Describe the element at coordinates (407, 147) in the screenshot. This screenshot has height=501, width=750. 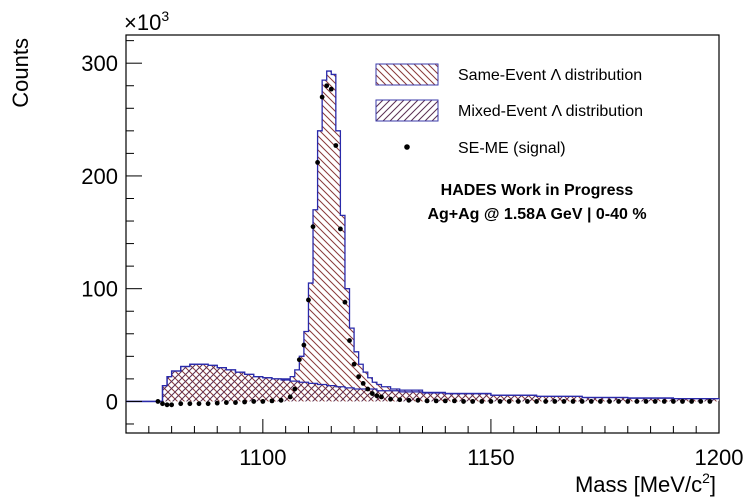
I see `legend-marker-signal` at that location.